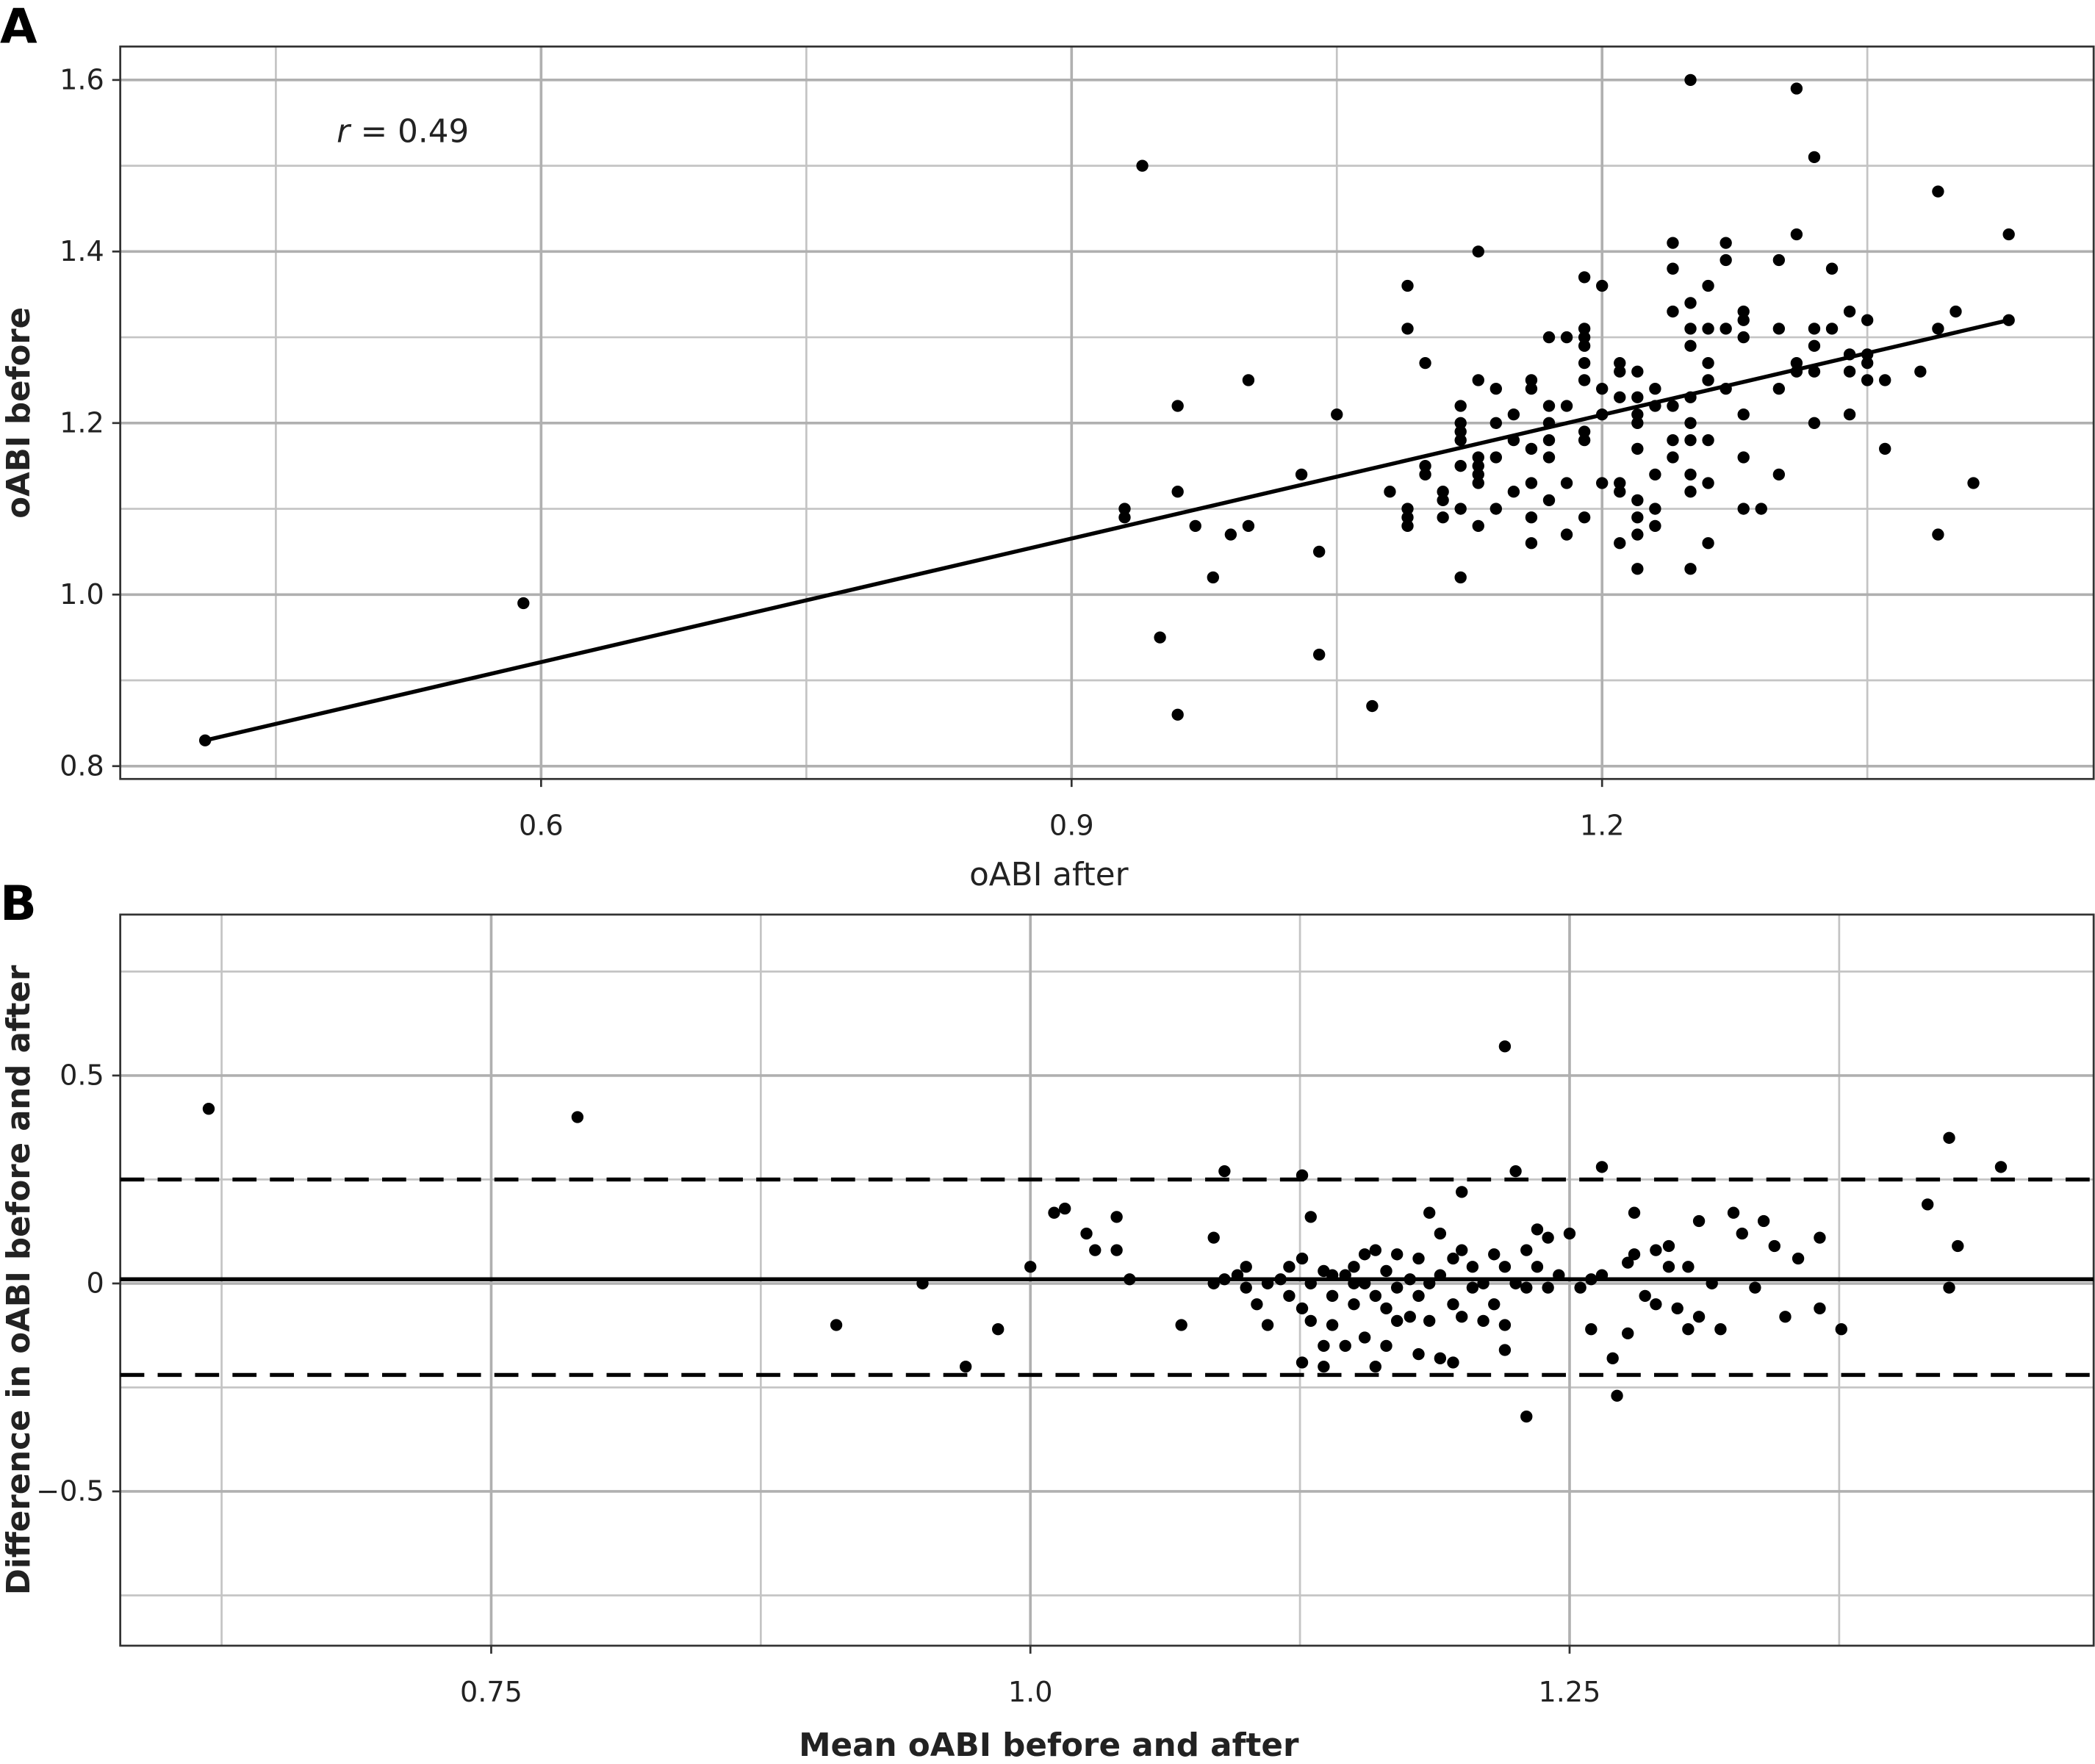  Describe the element at coordinates (19, 413) in the screenshot. I see `y-axis-title: oABI before` at that location.